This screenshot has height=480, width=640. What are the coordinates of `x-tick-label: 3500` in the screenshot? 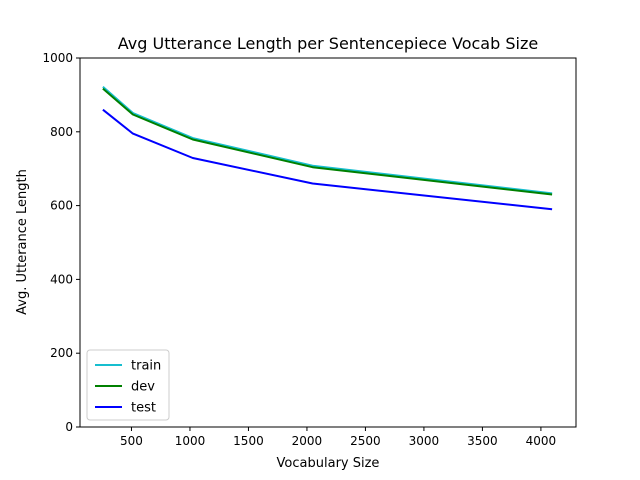 It's located at (482, 441).